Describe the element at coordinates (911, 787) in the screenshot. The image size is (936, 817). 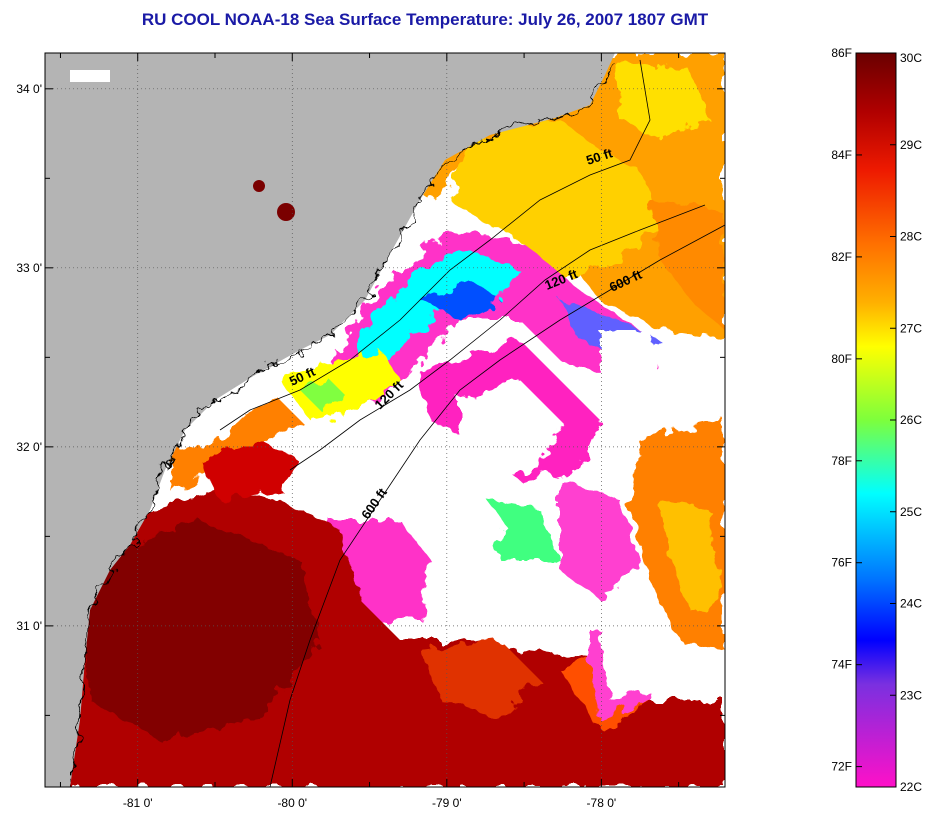
I see `colorbar-c-label: 22C` at that location.